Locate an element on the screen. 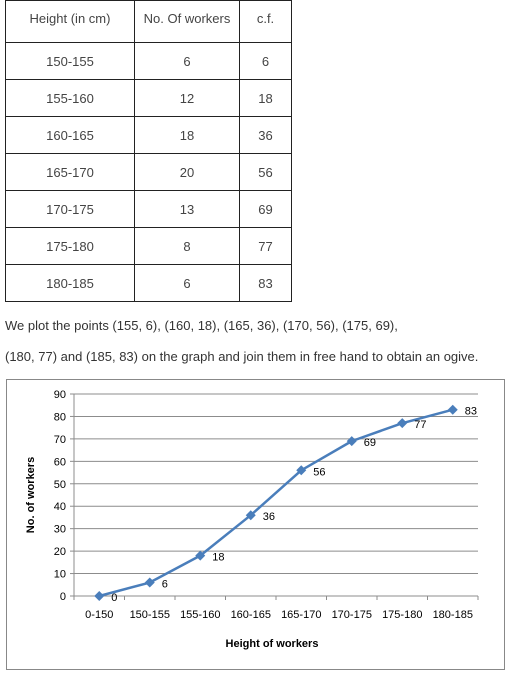  table-row: 180-185 6 83 is located at coordinates (148, 283).